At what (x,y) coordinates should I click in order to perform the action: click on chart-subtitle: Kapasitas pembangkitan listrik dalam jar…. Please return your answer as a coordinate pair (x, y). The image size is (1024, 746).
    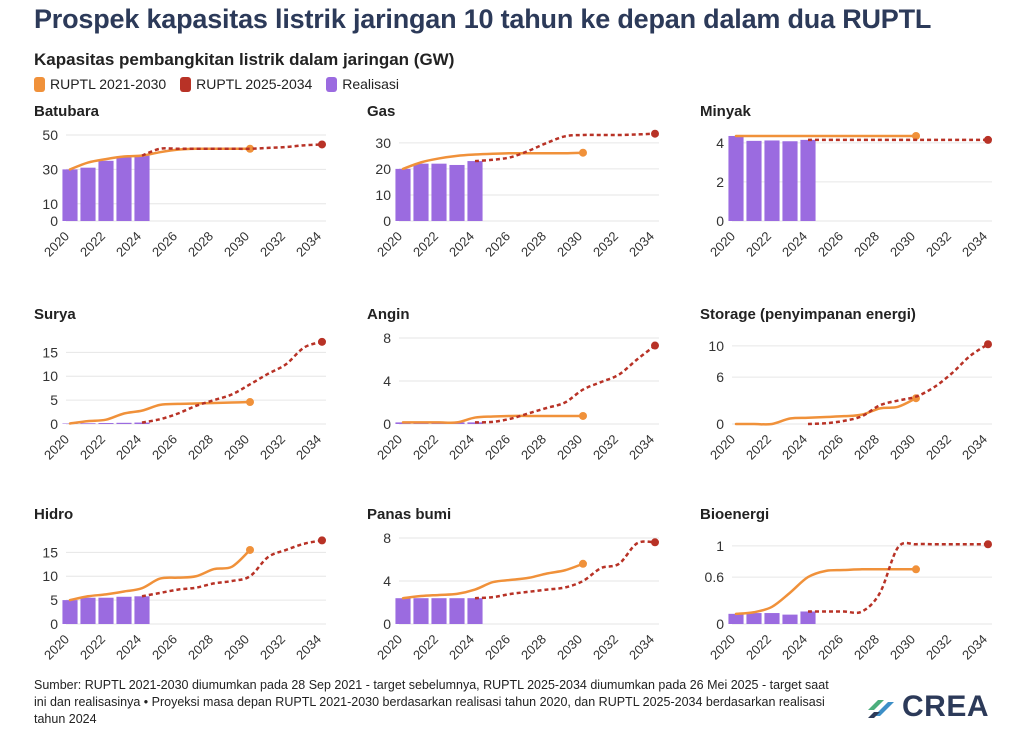
    Looking at the image, I should click on (244, 59).